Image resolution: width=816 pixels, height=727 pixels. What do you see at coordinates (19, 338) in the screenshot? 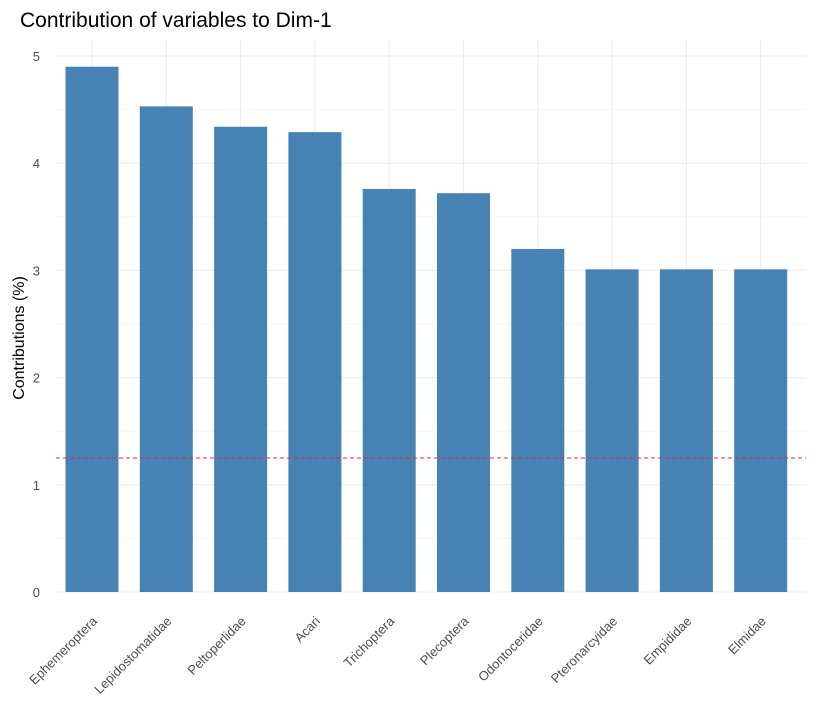
I see `y-axis-label: Contributions (%)` at bounding box center [19, 338].